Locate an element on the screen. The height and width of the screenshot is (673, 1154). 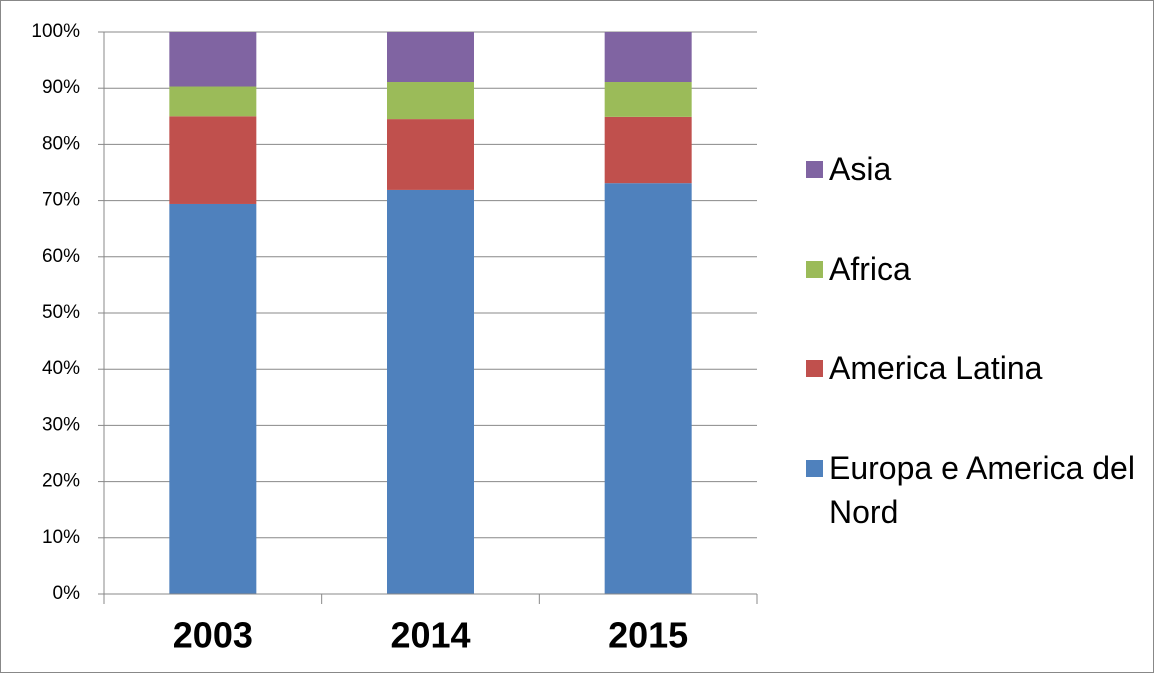
y-tick-label: 90% is located at coordinates (61, 87).